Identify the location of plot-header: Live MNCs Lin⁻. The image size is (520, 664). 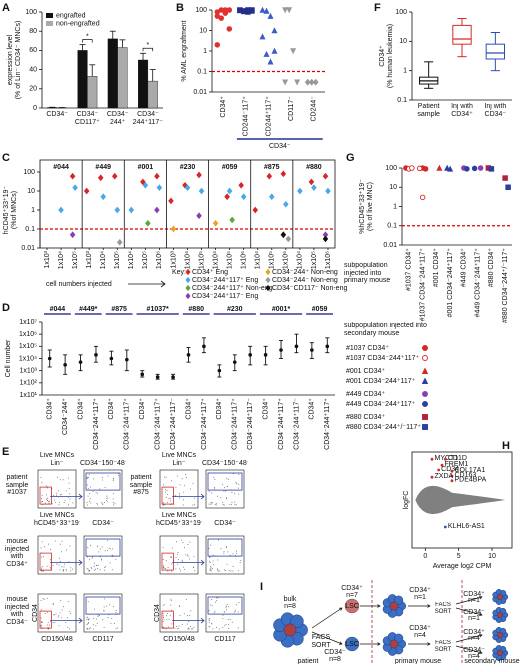
(179, 459).